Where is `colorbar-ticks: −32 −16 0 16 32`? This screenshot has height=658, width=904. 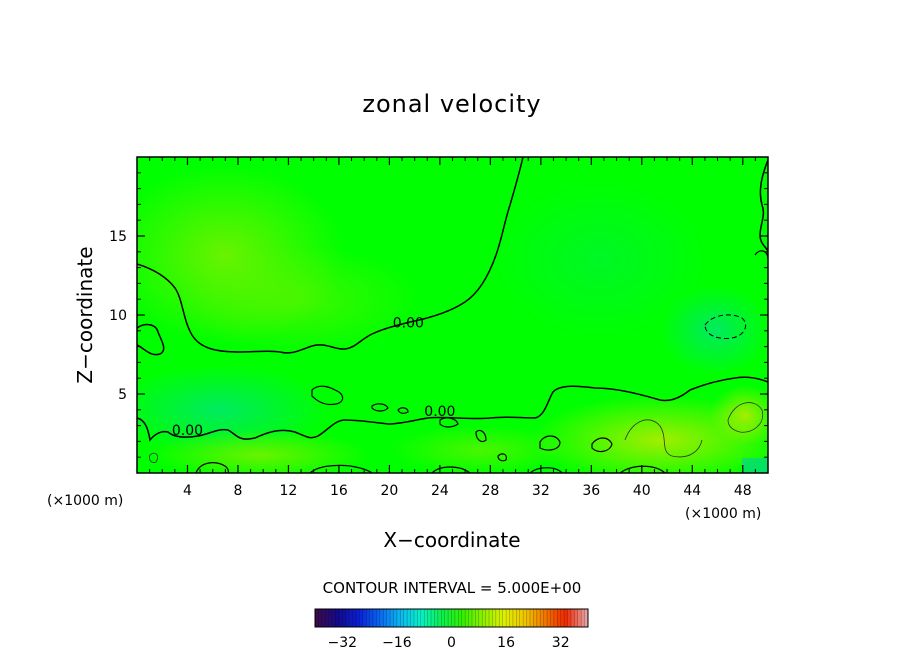 colorbar-ticks: −32 −16 0 16 32 is located at coordinates (449, 643).